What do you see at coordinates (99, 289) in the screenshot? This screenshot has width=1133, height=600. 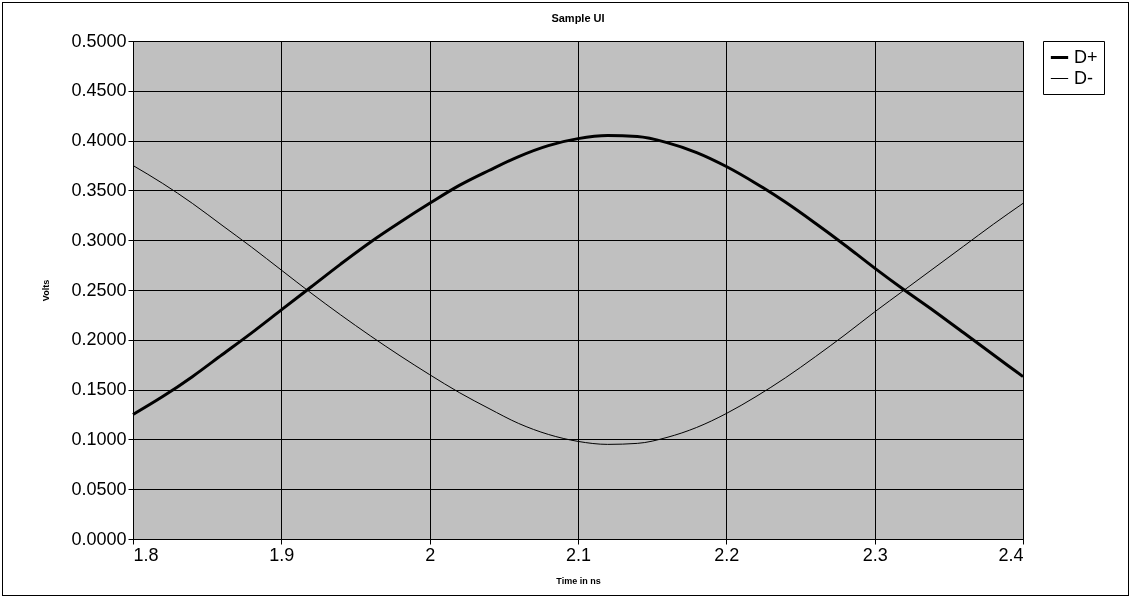 I see `y-tick-label: 0.2500` at bounding box center [99, 289].